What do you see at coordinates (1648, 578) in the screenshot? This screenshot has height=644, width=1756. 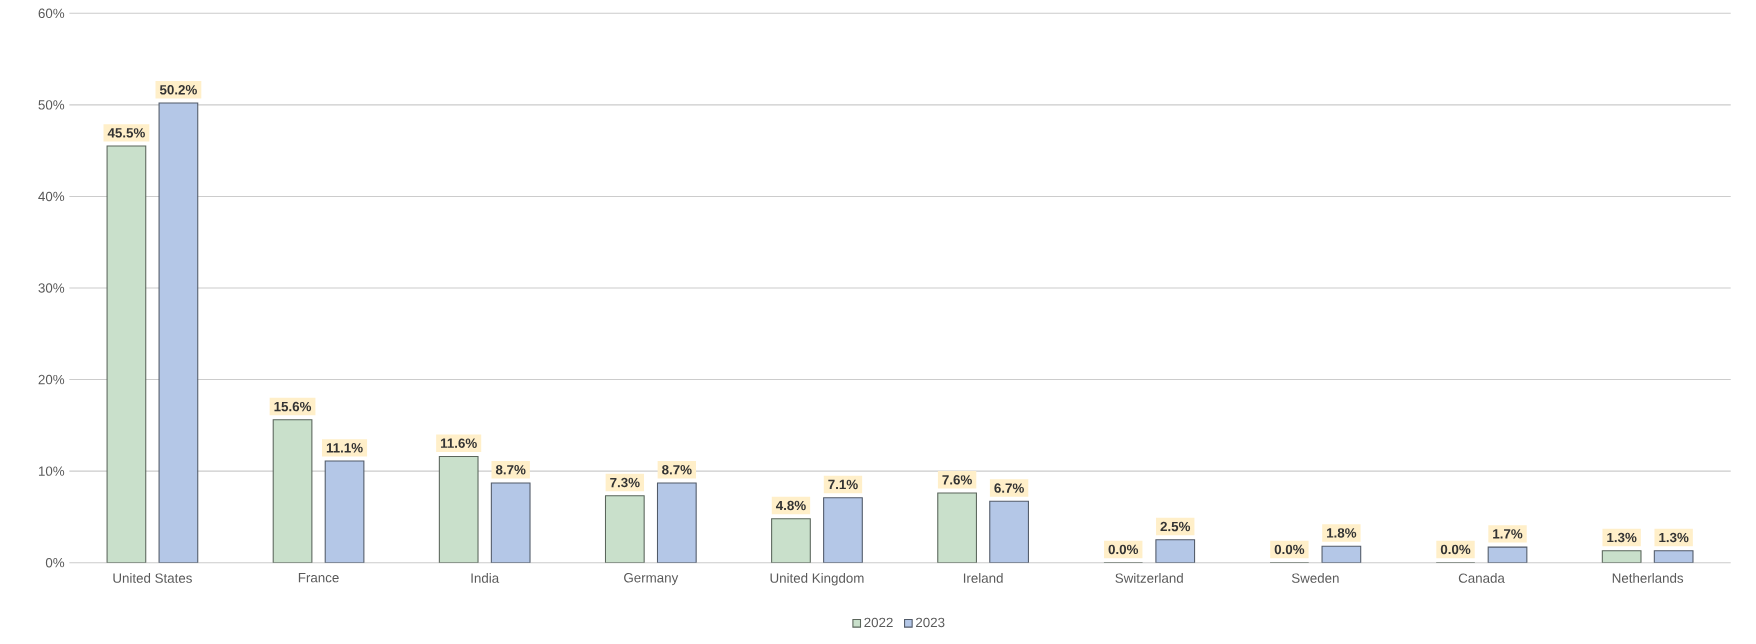 I see `x-tick-label: Netherlands` at bounding box center [1648, 578].